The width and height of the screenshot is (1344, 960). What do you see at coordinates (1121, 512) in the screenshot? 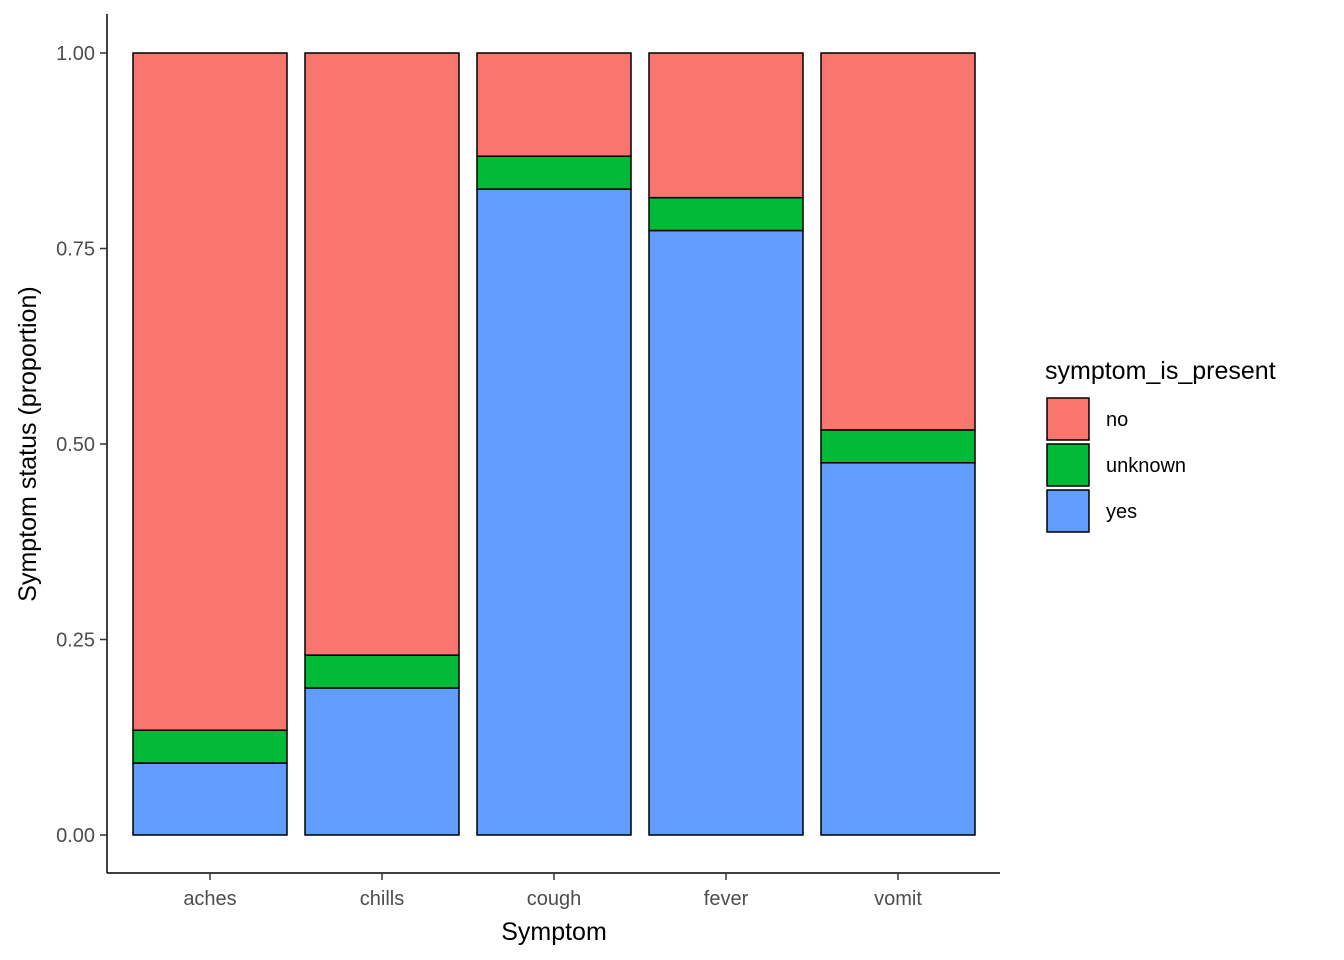
I see `legend-label-yes: yes` at bounding box center [1121, 512].